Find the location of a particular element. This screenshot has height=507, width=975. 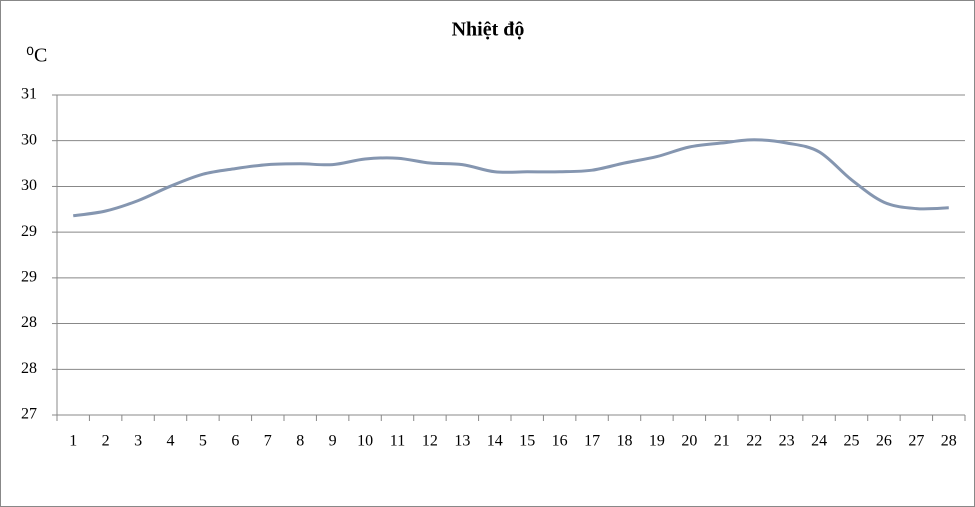

x-tick-label: 8 is located at coordinates (300, 441).